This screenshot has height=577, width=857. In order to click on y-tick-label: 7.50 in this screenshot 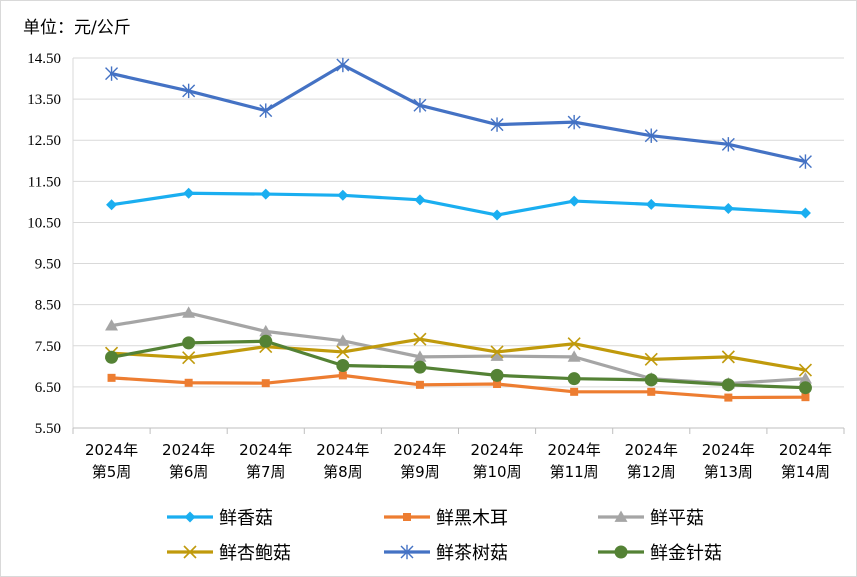, I will do `click(48, 347)`.